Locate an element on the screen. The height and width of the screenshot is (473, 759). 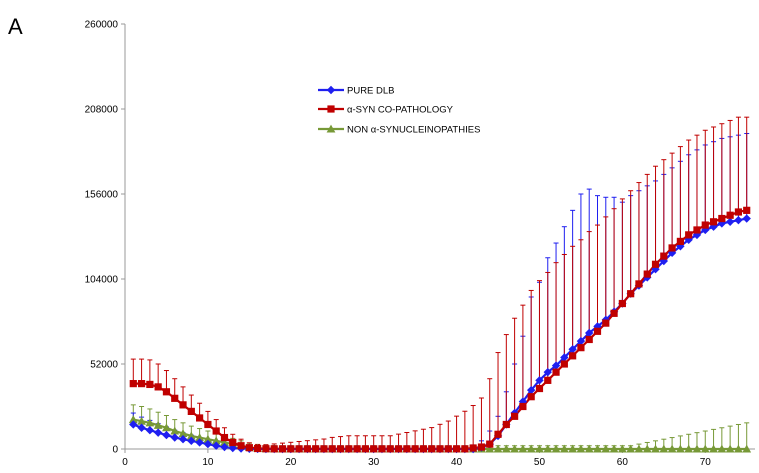
legend-label-pure-dlb: PURE DLB is located at coordinates (371, 91).